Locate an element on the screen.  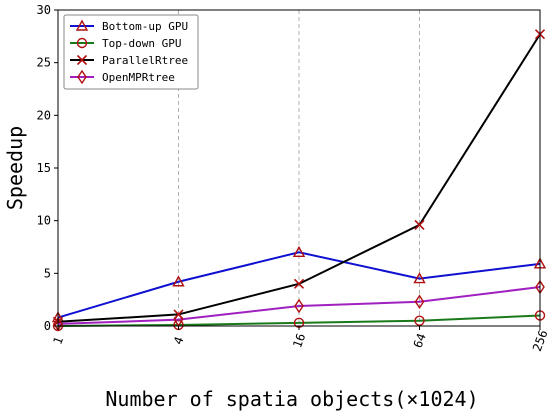
legend-label: Bottom-up GPU is located at coordinates (145, 26).